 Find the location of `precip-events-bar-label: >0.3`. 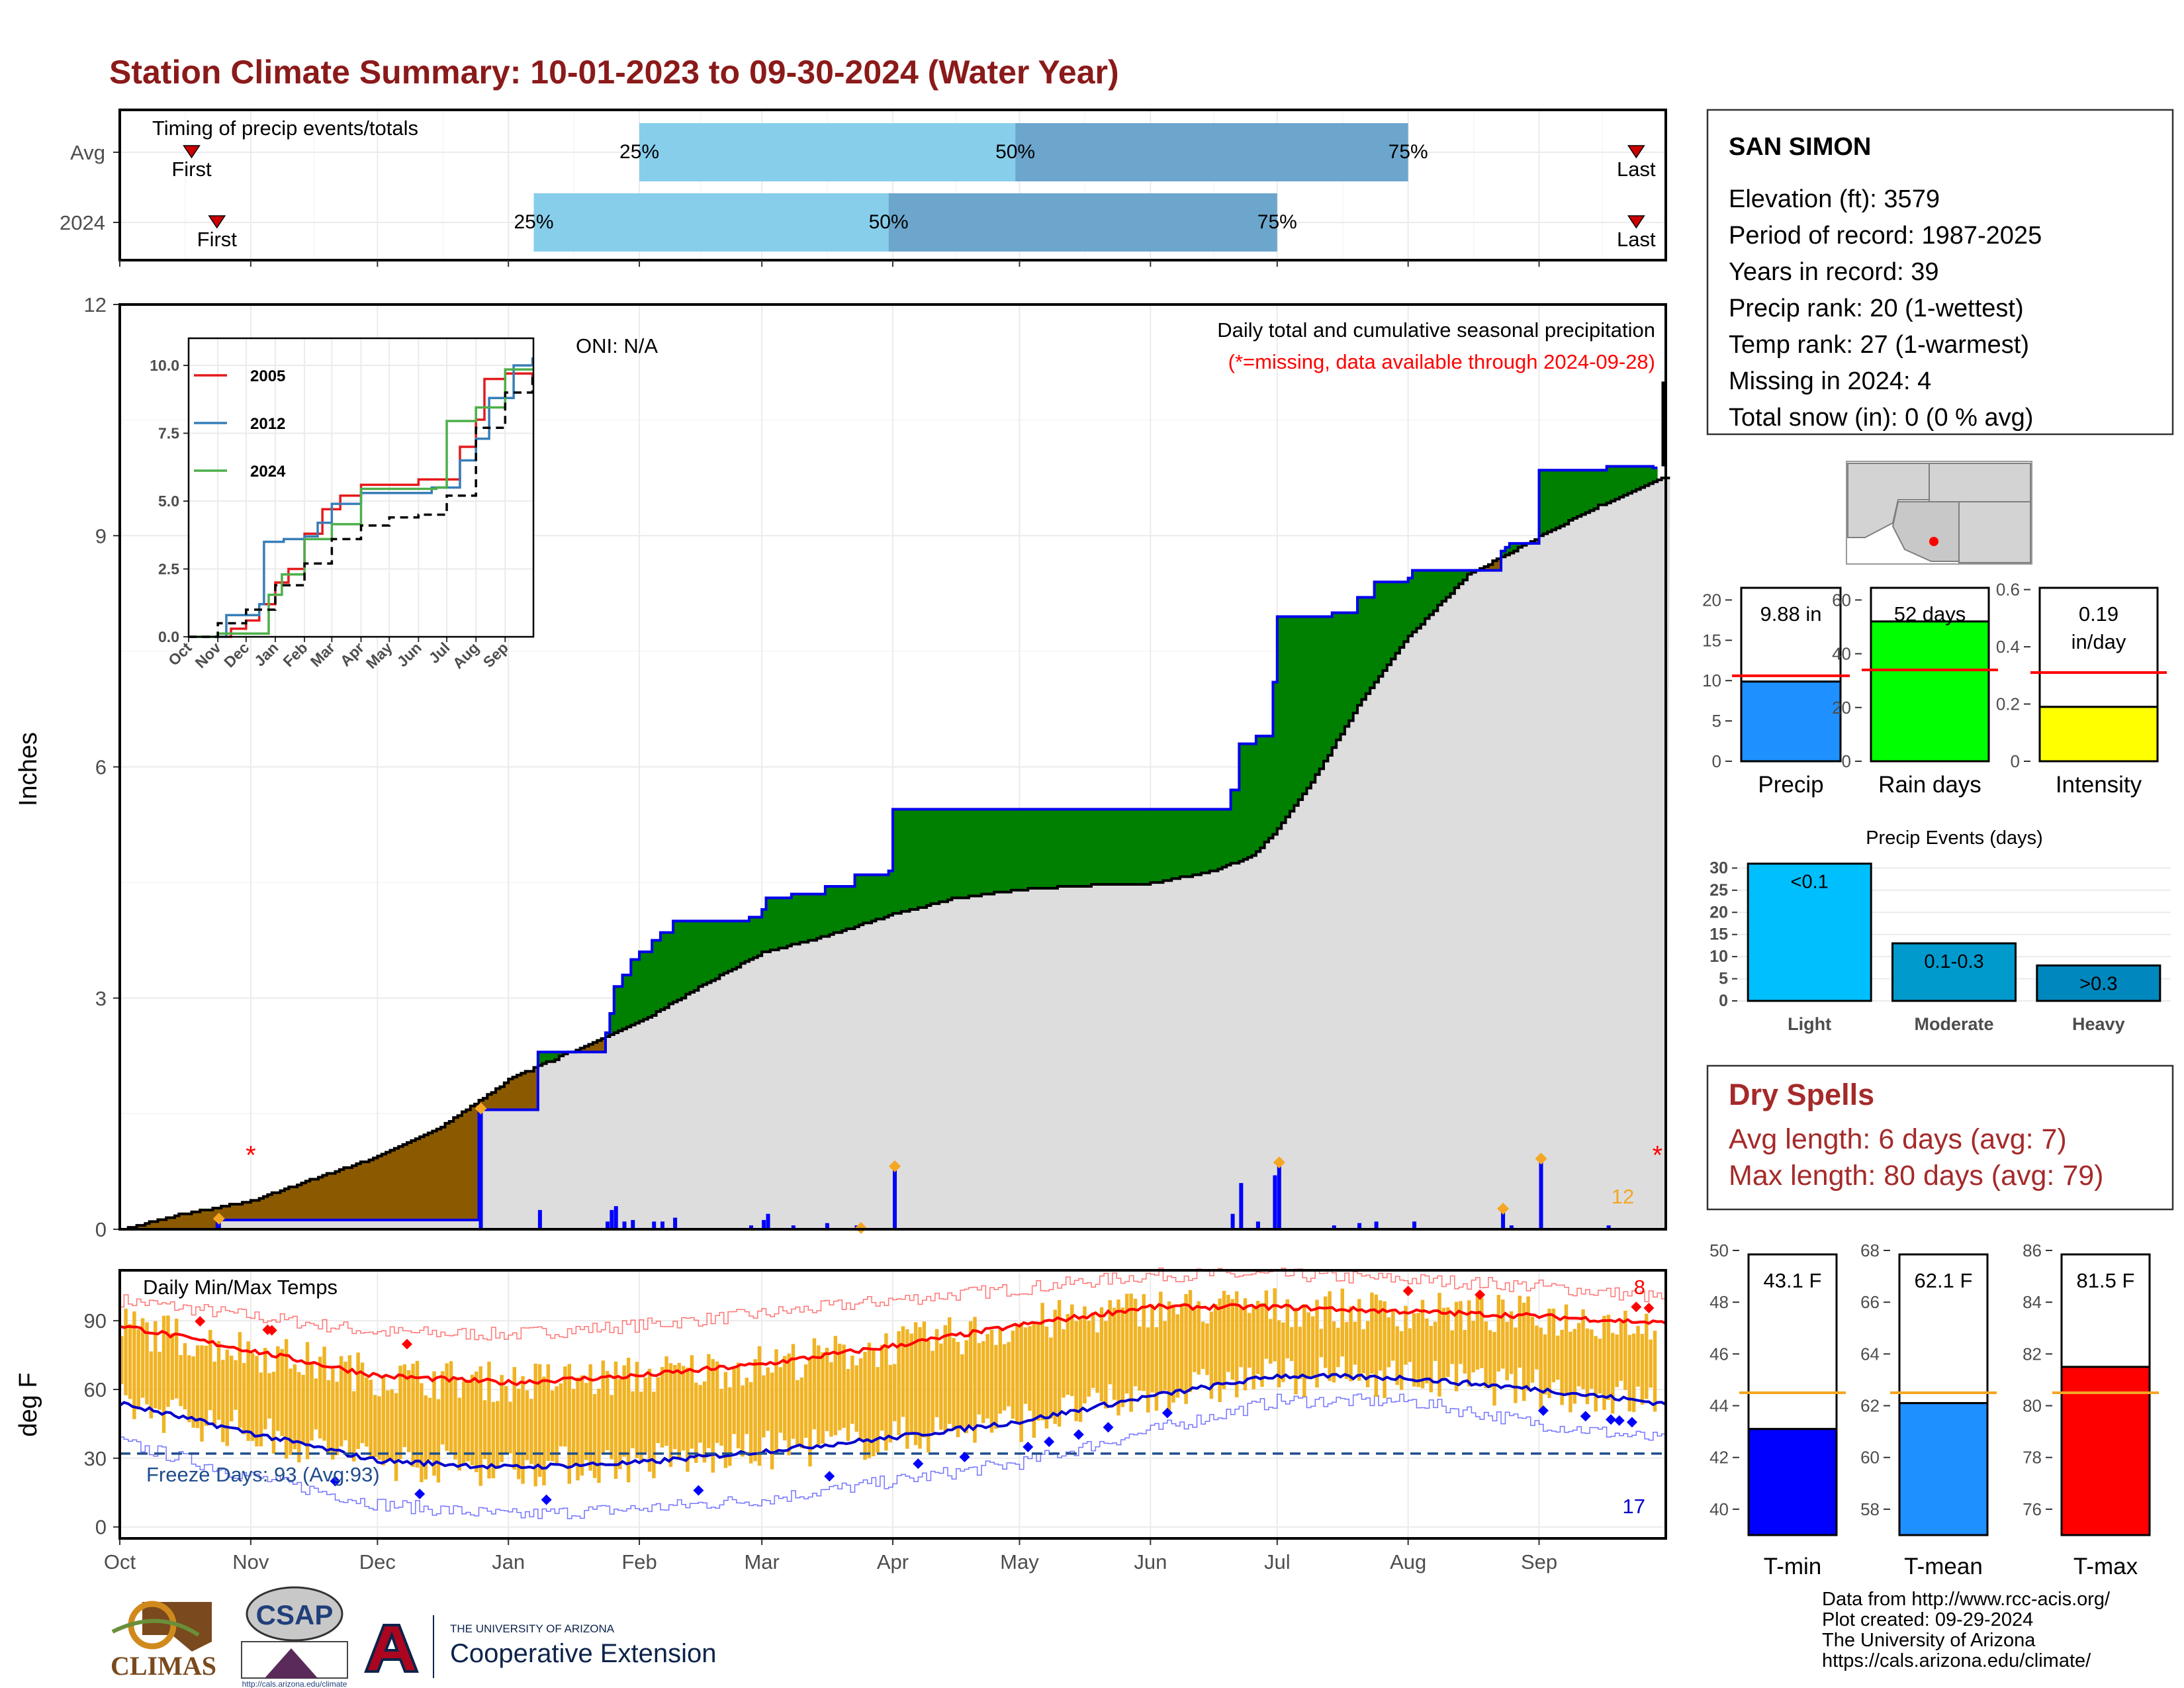

precip-events-bar-label: >0.3 is located at coordinates (2098, 984).